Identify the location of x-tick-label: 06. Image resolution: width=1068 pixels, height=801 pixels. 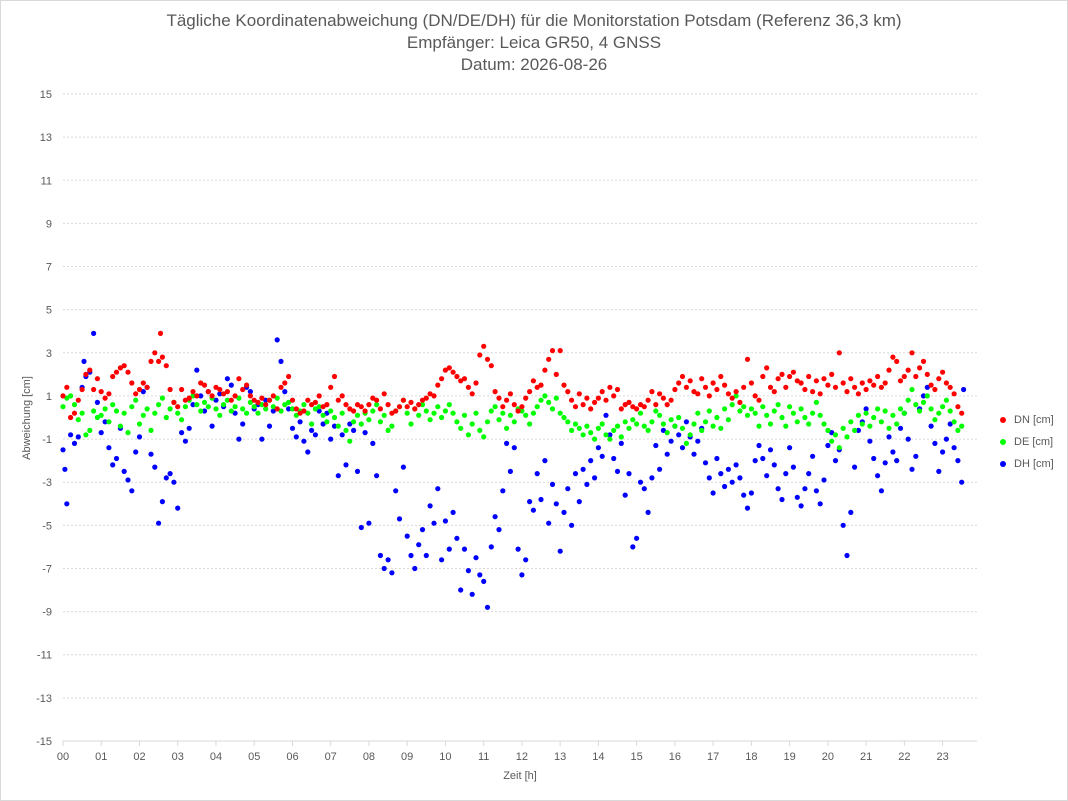
(292, 757).